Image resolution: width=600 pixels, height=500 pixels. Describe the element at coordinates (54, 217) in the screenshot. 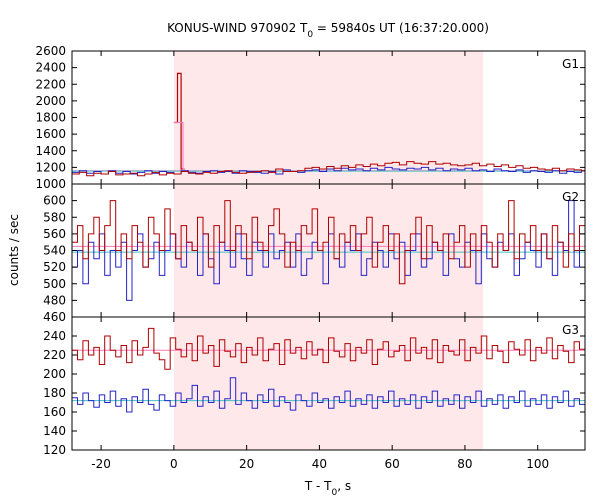

I see `y-tick-label: 580` at that location.